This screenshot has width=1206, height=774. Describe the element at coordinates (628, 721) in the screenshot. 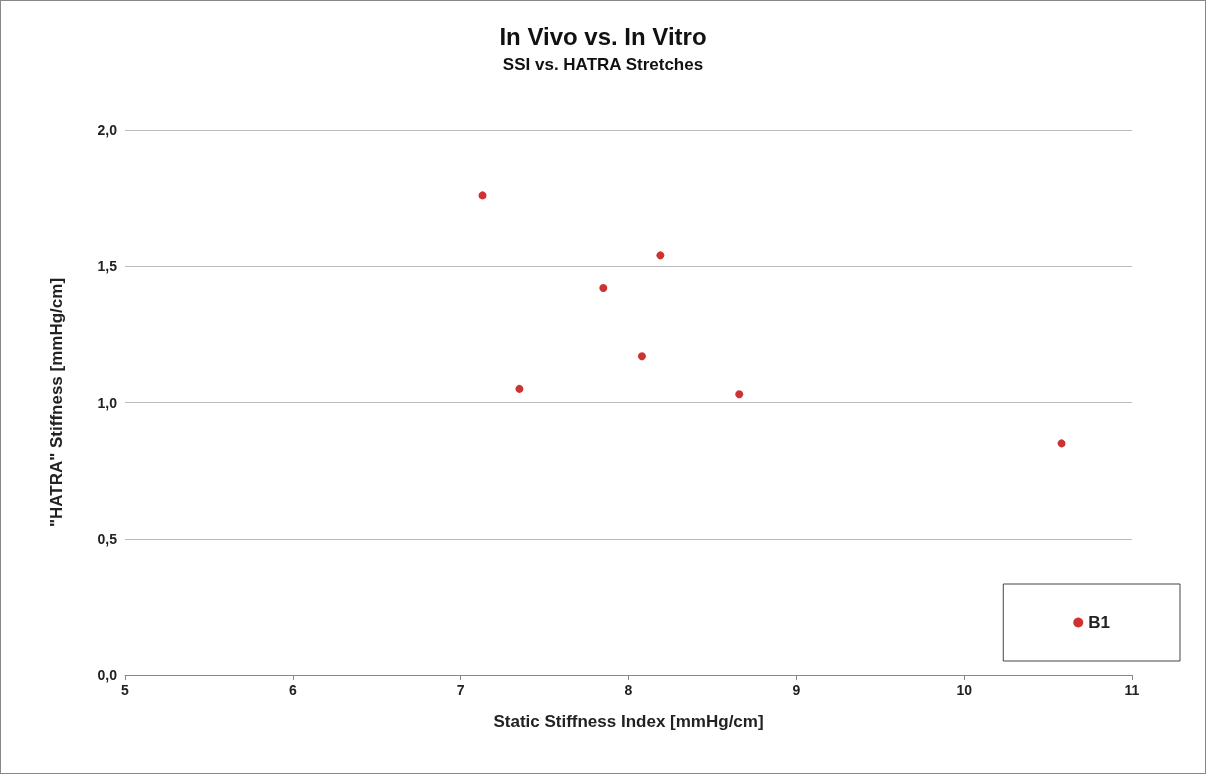

I see `x-axis-title: Static Stiffness Index [mmHg/cm]` at that location.